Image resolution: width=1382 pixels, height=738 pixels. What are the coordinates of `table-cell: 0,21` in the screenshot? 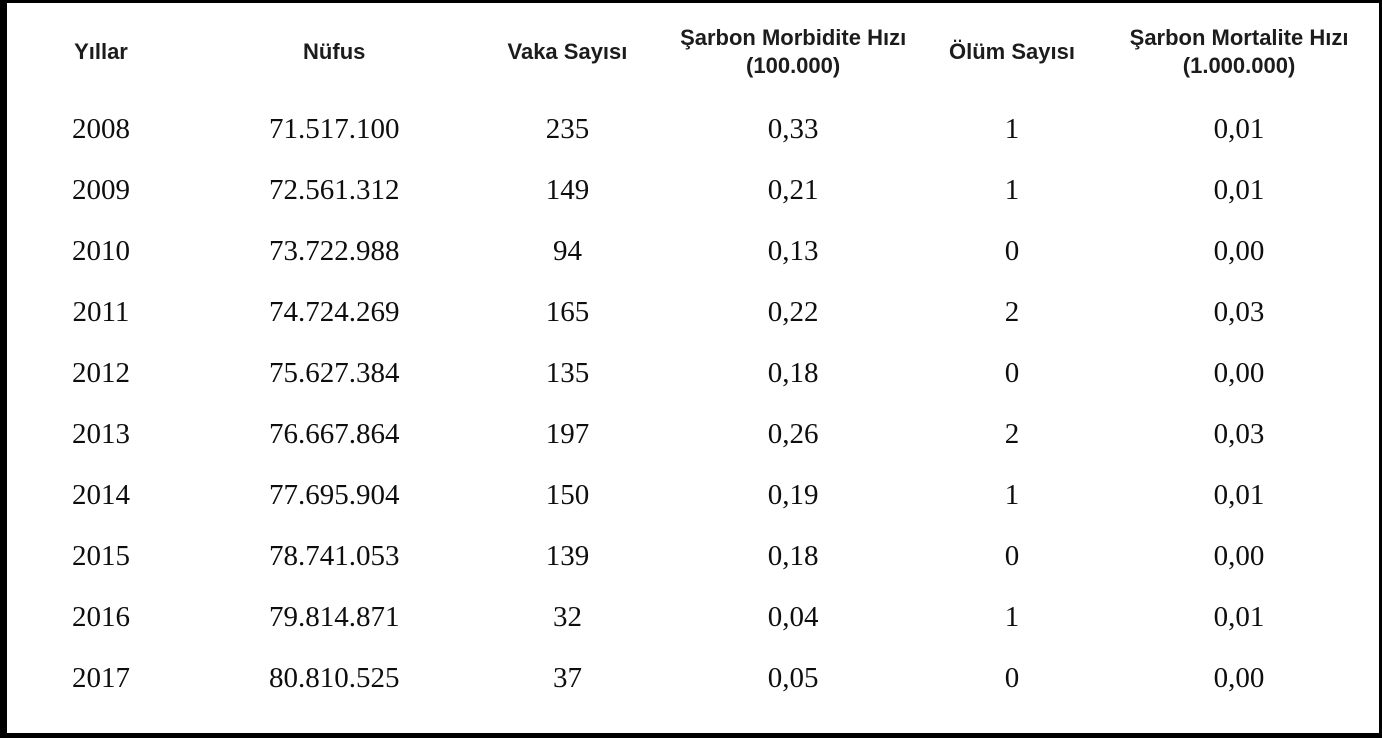 It's located at (793, 190).